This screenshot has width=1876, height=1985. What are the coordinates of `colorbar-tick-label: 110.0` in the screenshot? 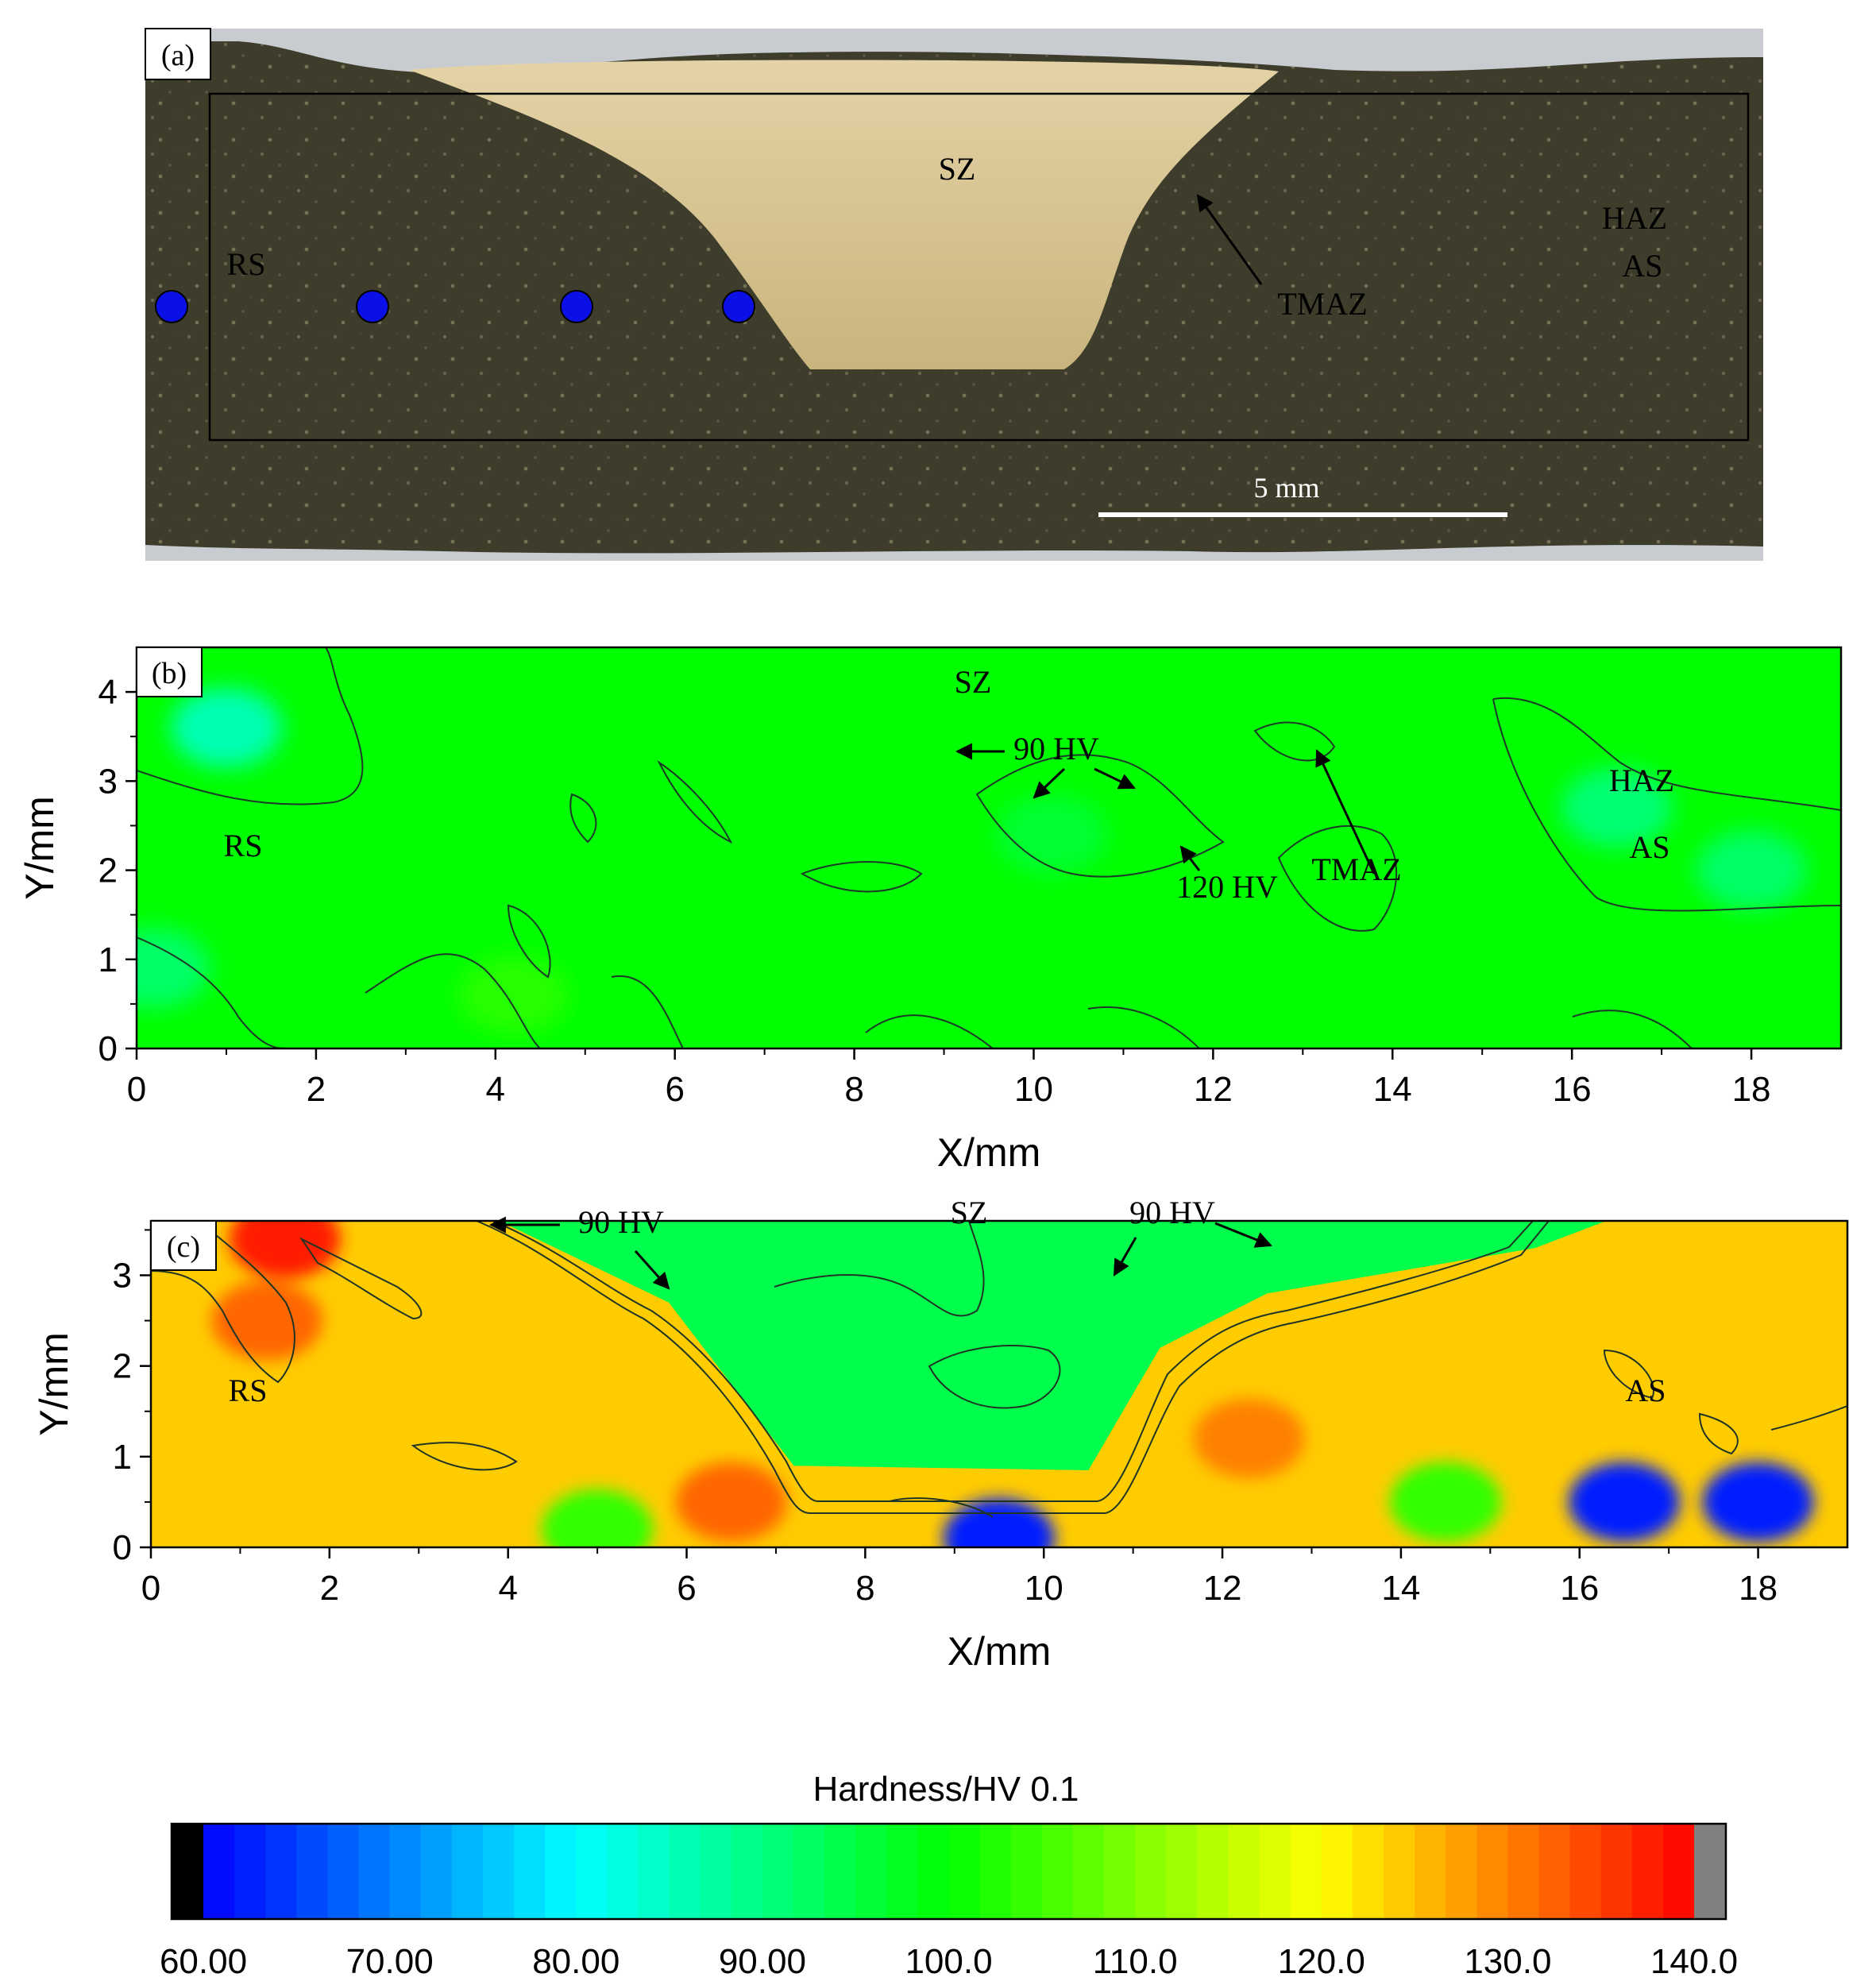 It's located at (1135, 1961).